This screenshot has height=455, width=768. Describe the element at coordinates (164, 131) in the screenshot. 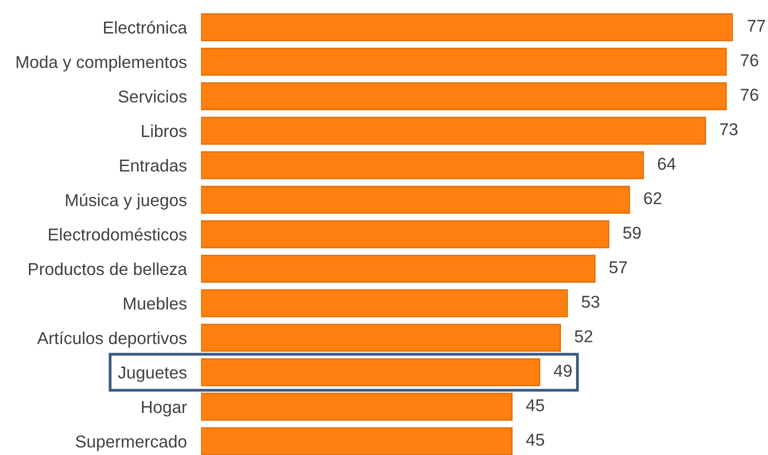

I see `y-tick-label: Libros` at that location.